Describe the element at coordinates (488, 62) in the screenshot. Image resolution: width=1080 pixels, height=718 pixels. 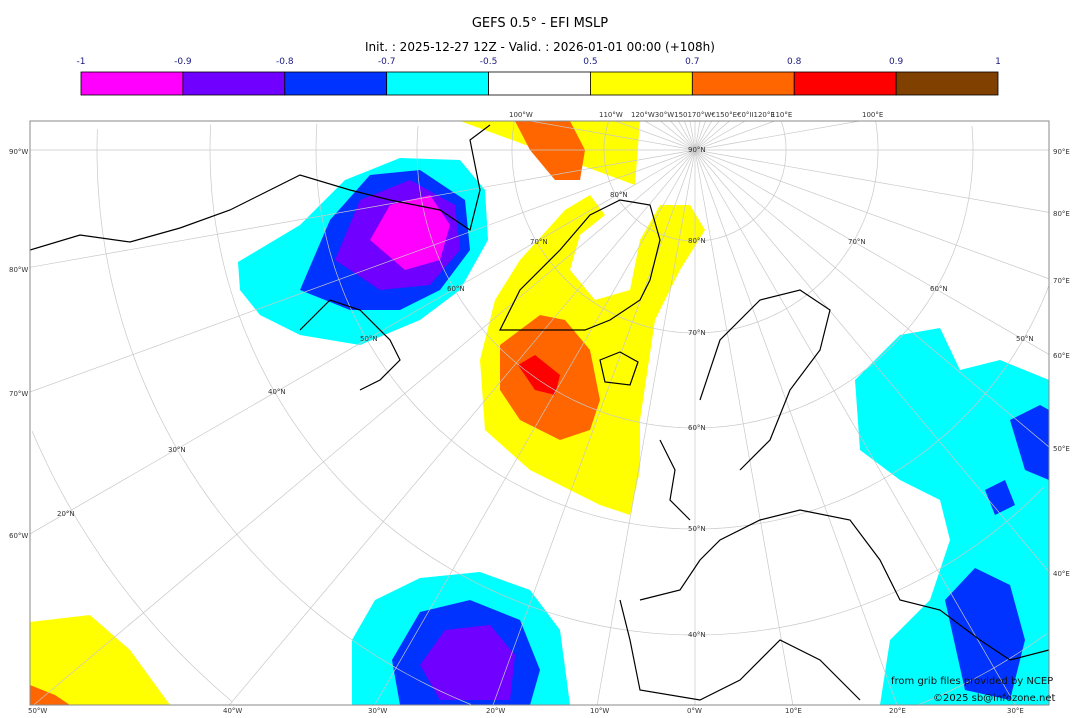
I see `colorbar-tick-label: -0.5` at that location.